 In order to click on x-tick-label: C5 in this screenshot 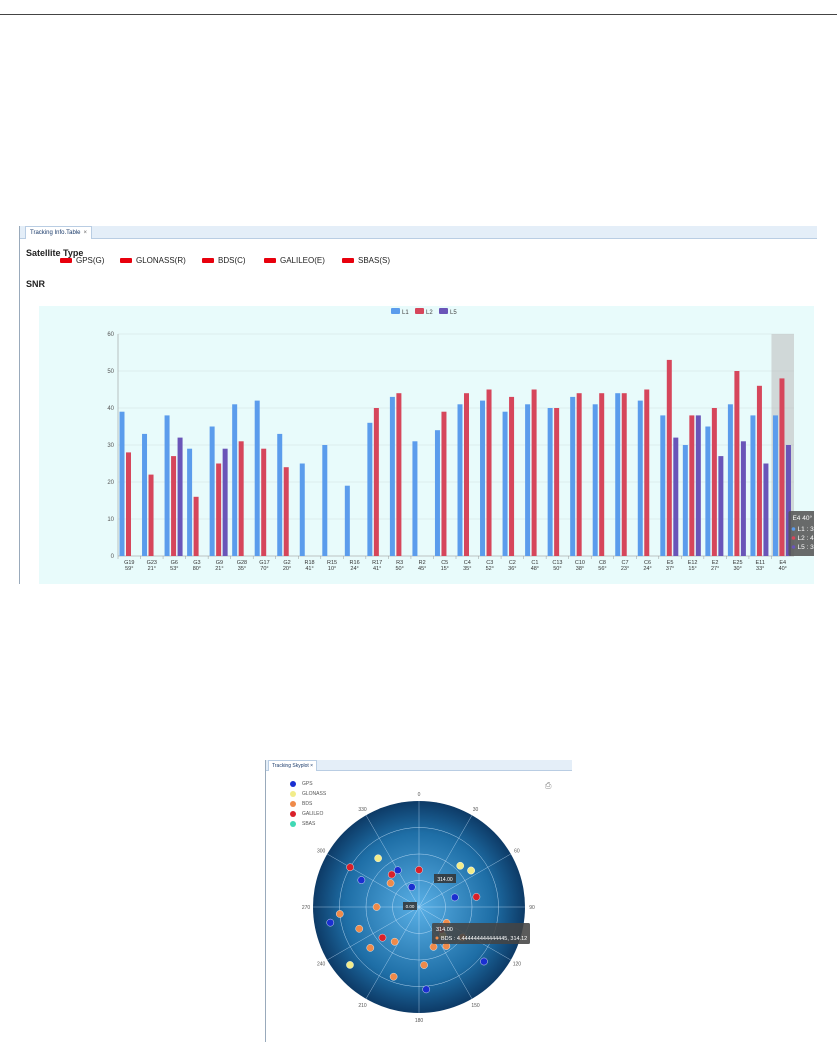, I will do `click(444, 563)`.